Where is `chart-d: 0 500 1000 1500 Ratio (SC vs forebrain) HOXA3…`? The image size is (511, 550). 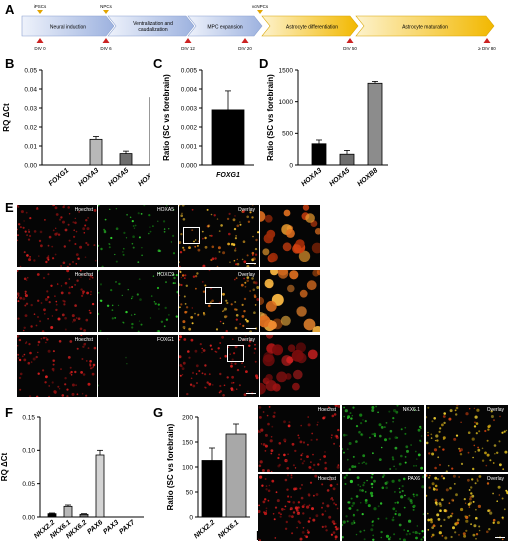 chart-d: 0 500 1000 1500 Ratio (SC vs forebrain) HOXA3… is located at coordinates (327, 127).